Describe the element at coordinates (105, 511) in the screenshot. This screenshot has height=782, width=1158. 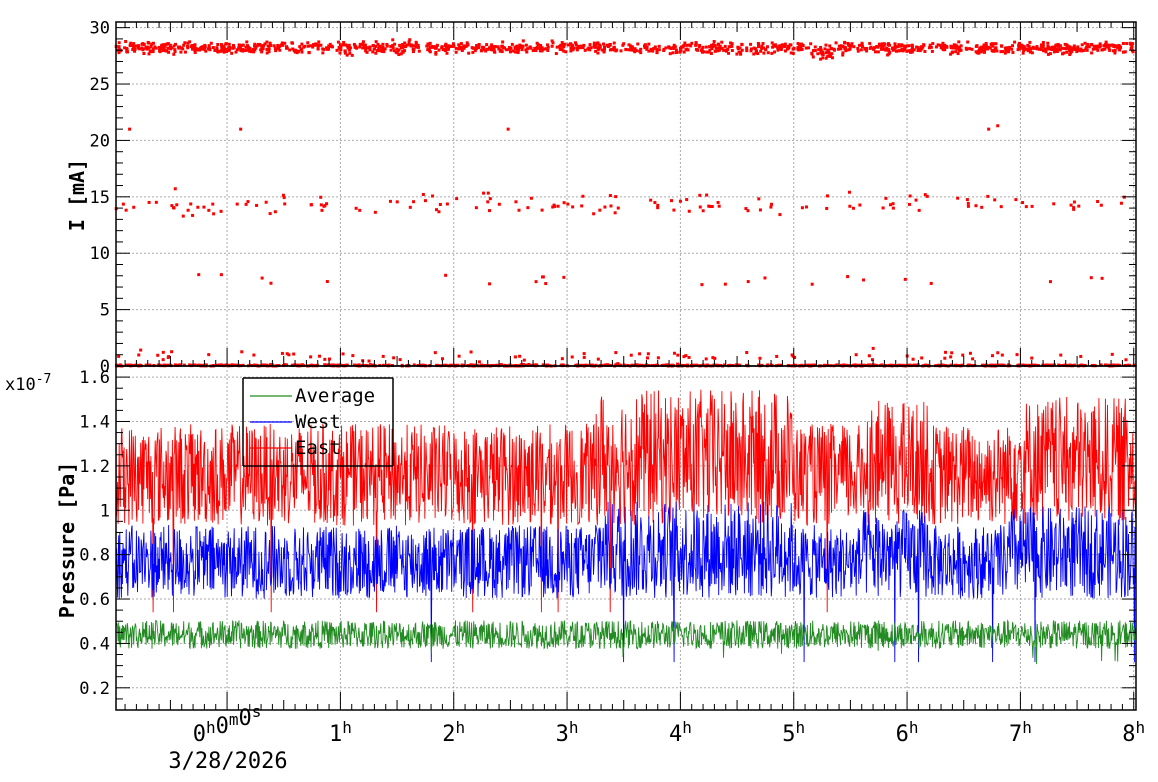
I see `pressure-y-tick-label: 1` at that location.